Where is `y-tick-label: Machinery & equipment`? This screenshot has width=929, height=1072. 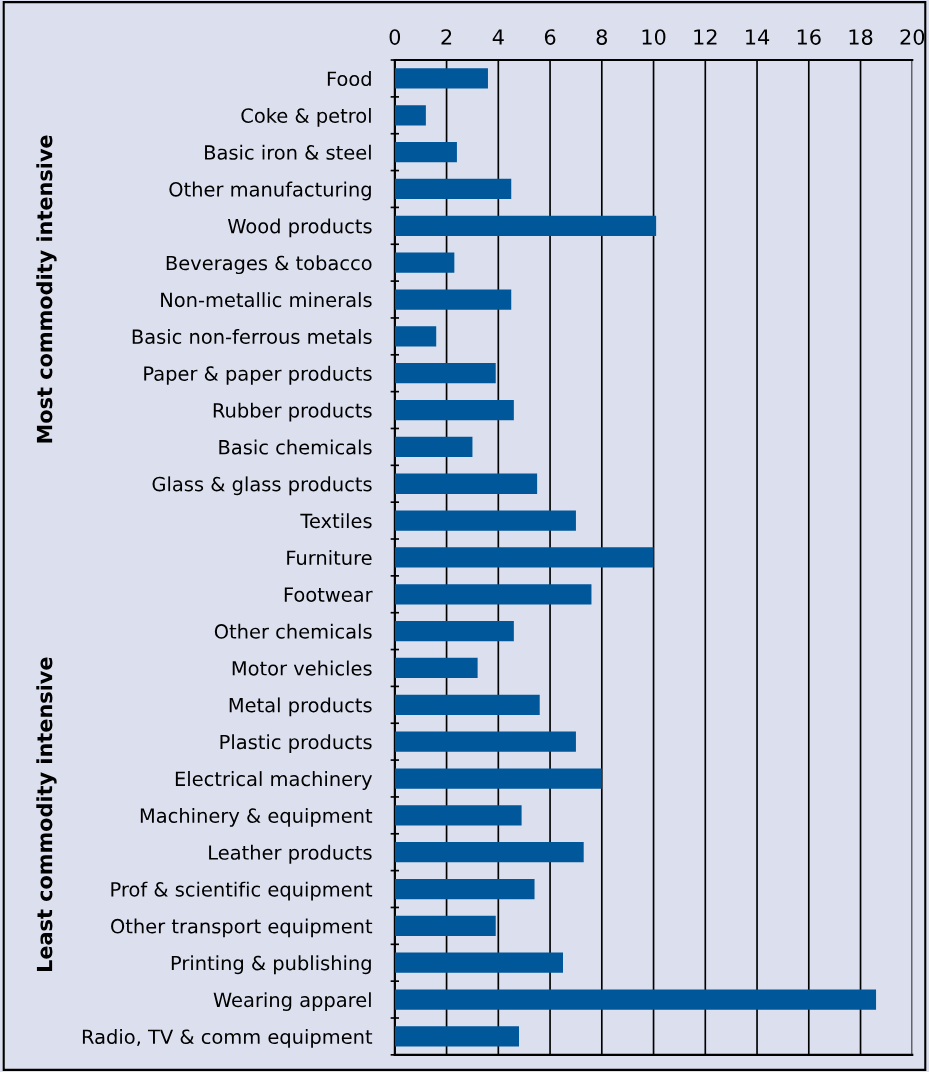 y-tick-label: Machinery & equipment is located at coordinates (256, 817).